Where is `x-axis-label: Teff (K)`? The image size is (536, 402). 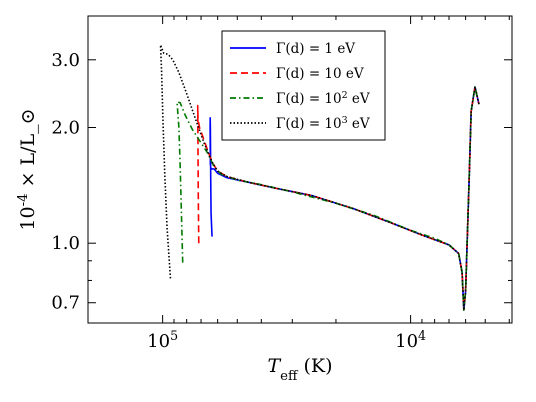
x-axis-label: Teff (K) is located at coordinates (299, 369).